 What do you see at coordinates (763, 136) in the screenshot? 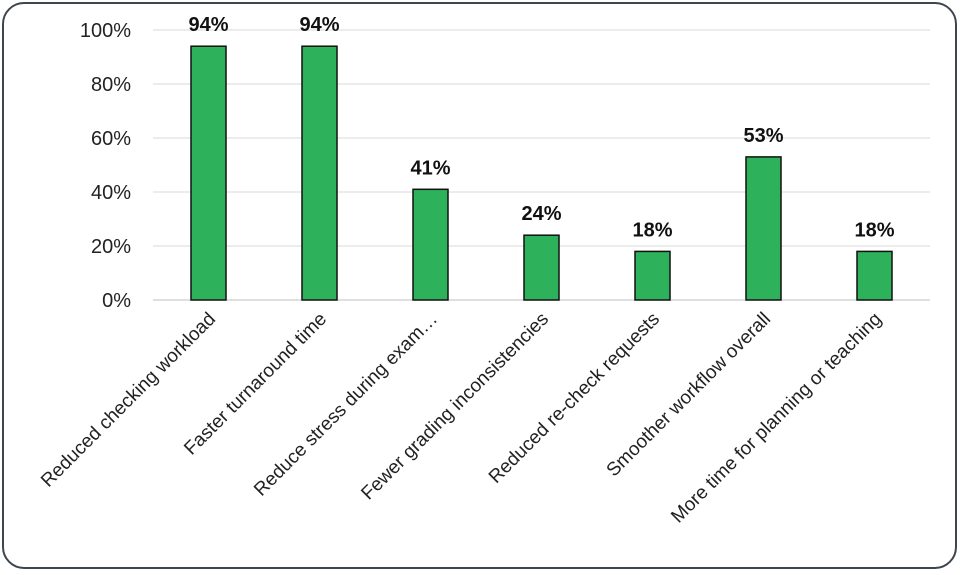
I see `data-label: 53%` at bounding box center [763, 136].